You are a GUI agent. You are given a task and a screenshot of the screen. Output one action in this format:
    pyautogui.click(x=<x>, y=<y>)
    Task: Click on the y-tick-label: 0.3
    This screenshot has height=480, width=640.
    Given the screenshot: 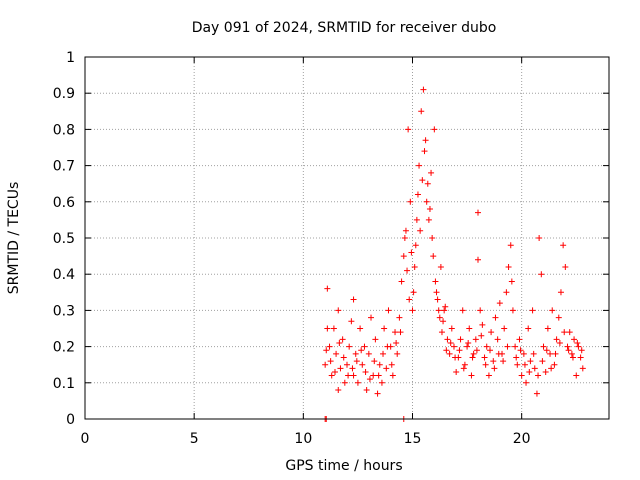 What is the action you would take?
    pyautogui.click(x=64, y=311)
    